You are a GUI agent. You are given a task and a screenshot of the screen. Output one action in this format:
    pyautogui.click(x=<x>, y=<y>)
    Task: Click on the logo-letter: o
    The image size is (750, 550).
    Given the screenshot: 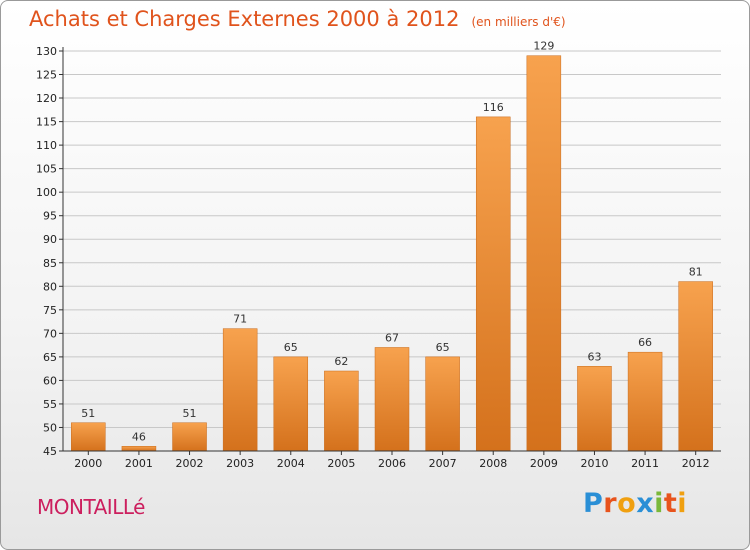 What is the action you would take?
    pyautogui.click(x=627, y=503)
    